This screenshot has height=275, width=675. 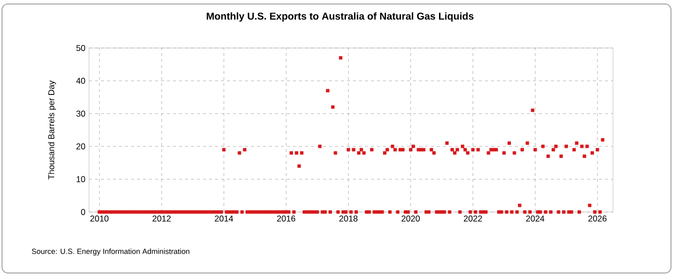 I want to click on y-tick-label: 10, so click(x=81, y=179).